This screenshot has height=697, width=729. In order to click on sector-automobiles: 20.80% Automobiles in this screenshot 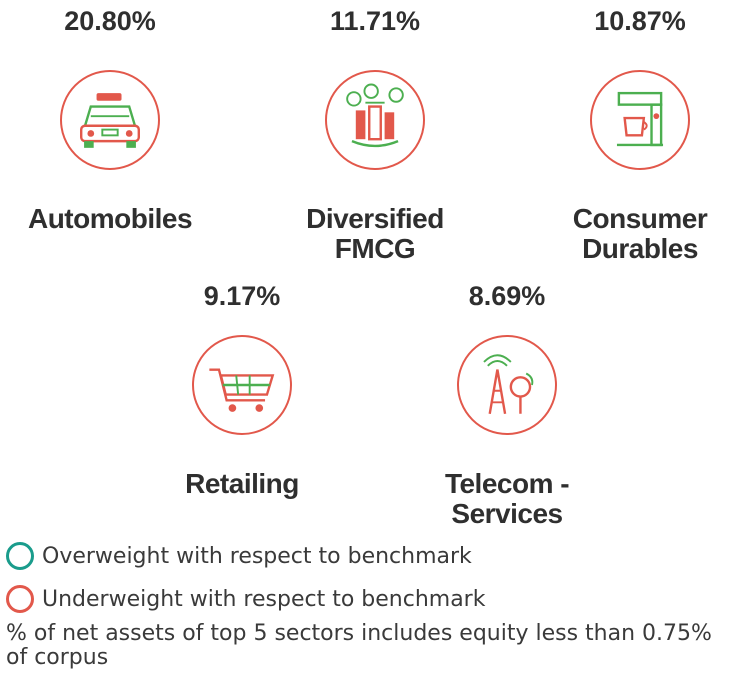, I will do `click(110, 119)`.